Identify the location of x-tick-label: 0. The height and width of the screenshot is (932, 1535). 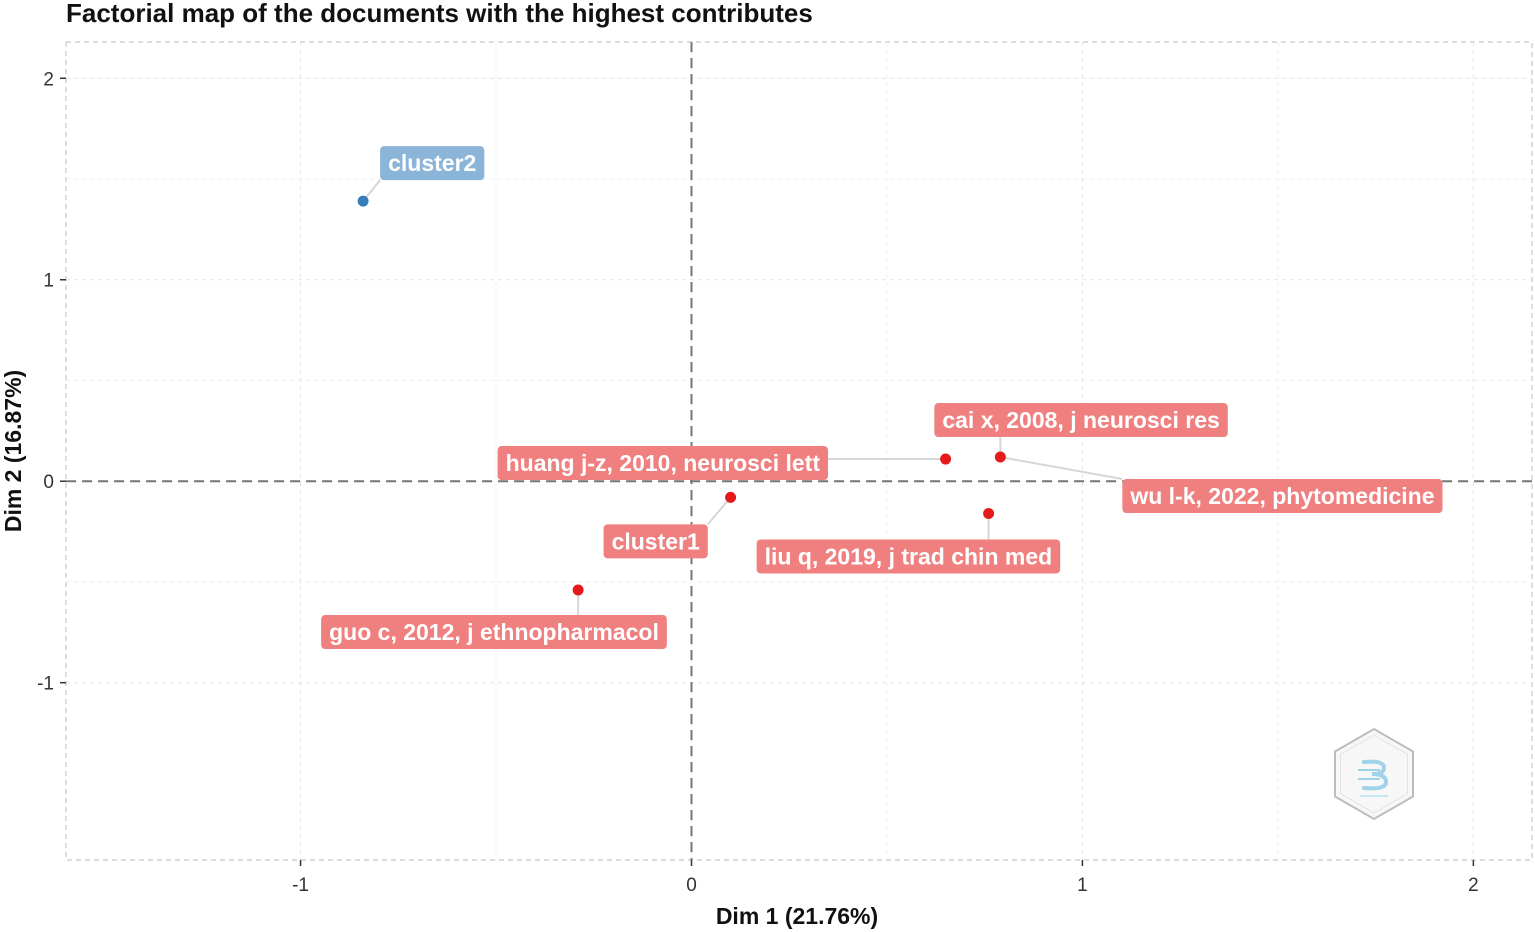
(691, 885).